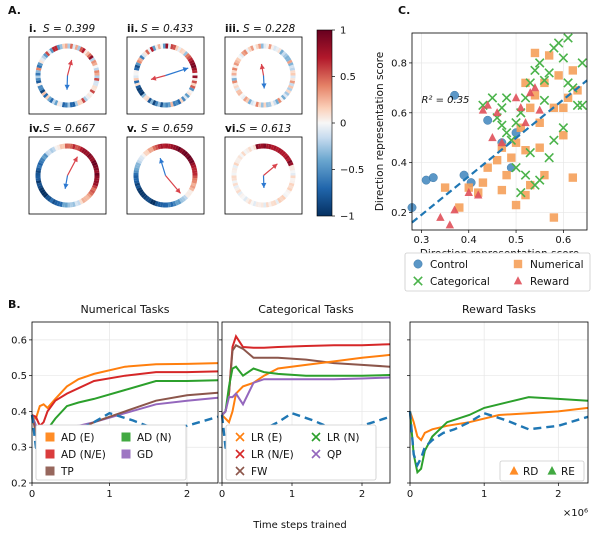 This screenshot has height=537, width=600. I want to click on chart-frame, so click(125, 402).